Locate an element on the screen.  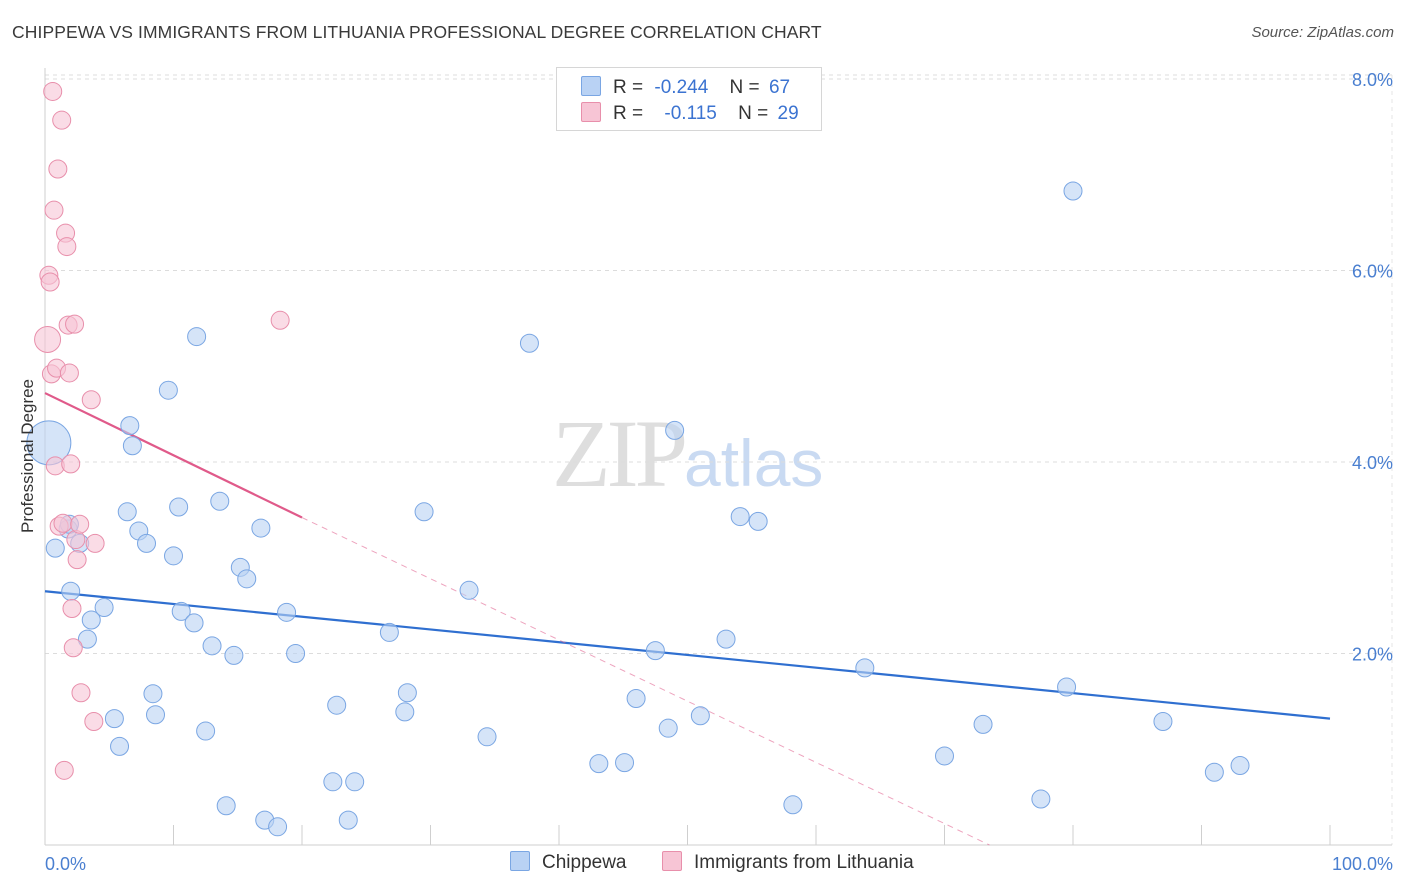
legend-row-chippewa: R = -0.244 N = 67 is located at coordinates (685, 89).